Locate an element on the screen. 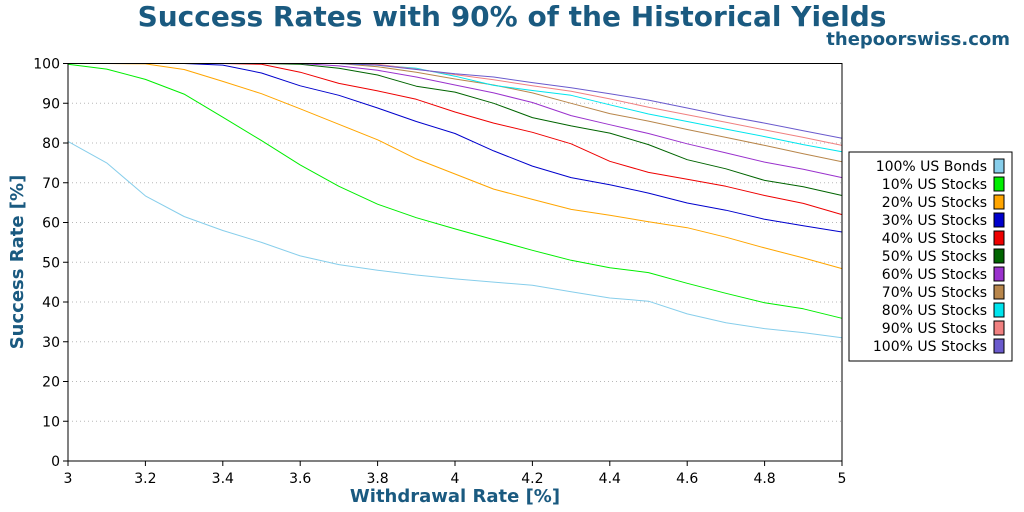  x-tick-label: 3.4 is located at coordinates (223, 479).